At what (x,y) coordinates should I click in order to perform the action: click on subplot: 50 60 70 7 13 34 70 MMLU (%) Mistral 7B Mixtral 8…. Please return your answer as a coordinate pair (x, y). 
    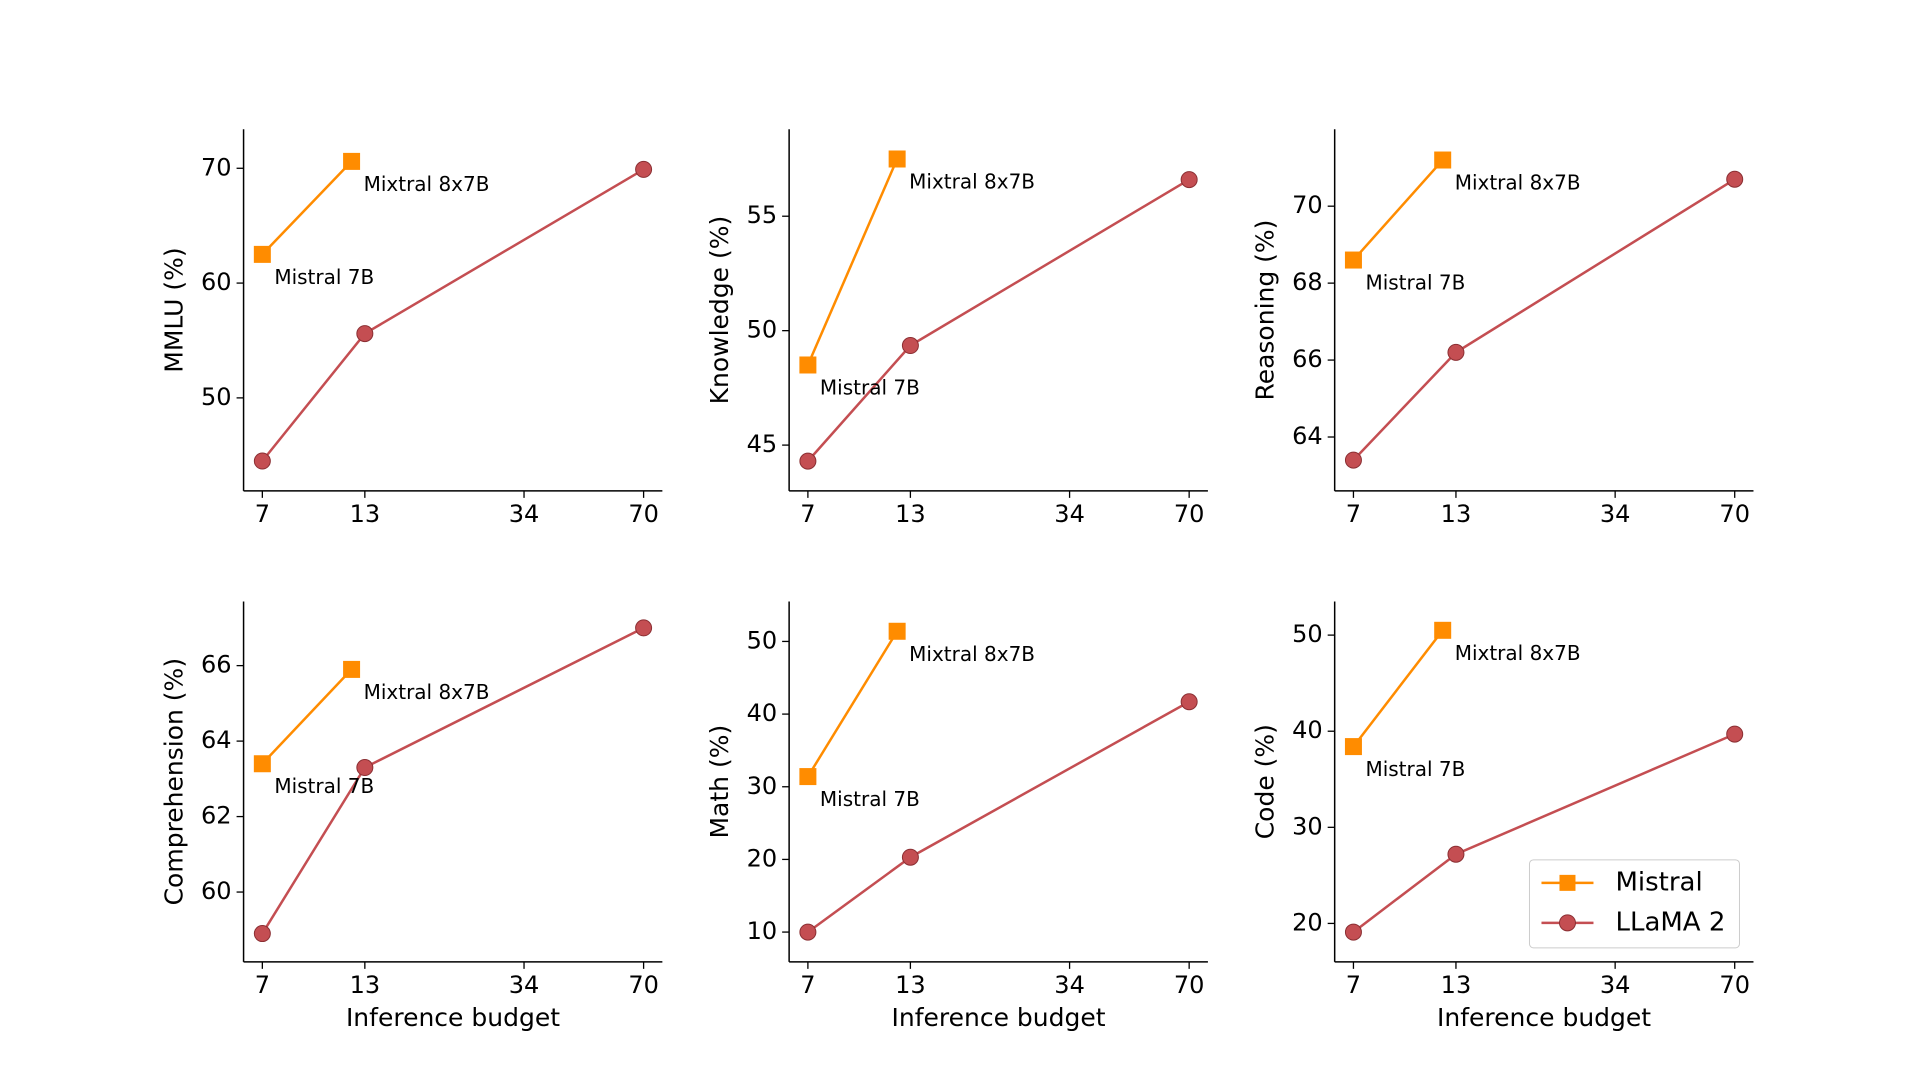
    Looking at the image, I should click on (411, 328).